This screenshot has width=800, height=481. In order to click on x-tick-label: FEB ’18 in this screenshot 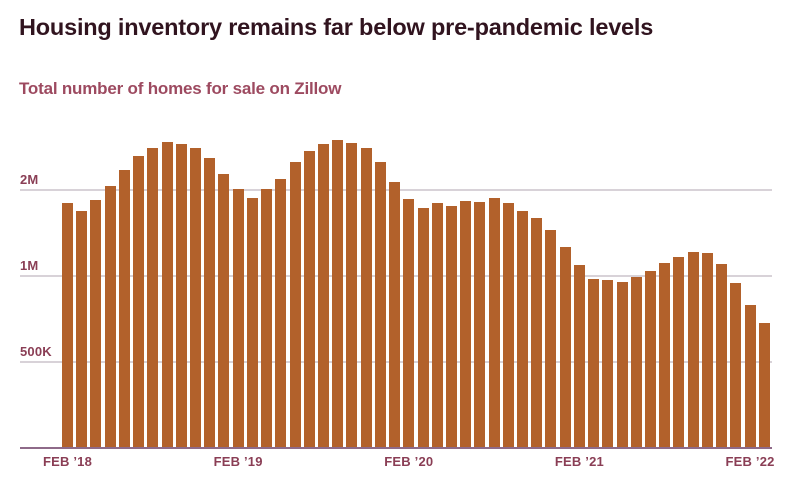, I will do `click(67, 461)`.